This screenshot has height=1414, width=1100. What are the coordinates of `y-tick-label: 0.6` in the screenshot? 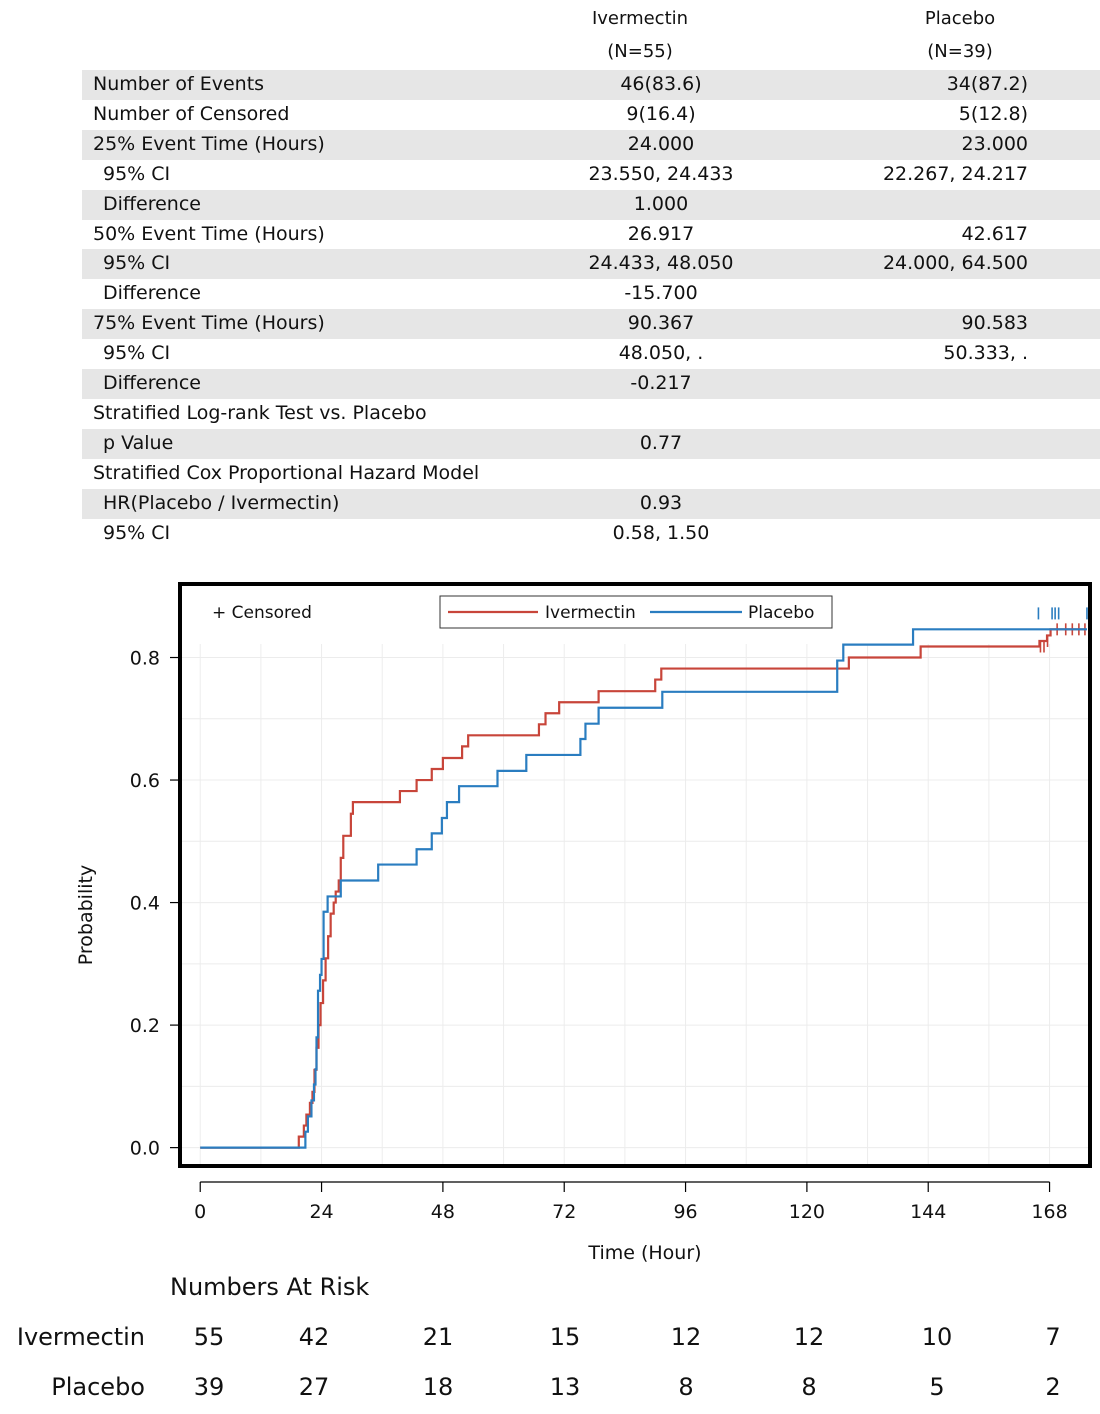 It's located at (145, 781).